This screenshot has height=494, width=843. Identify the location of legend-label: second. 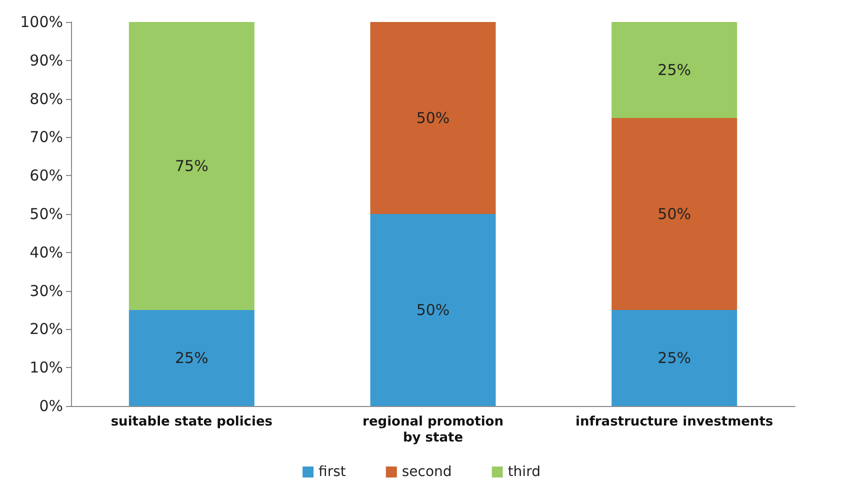
(427, 472).